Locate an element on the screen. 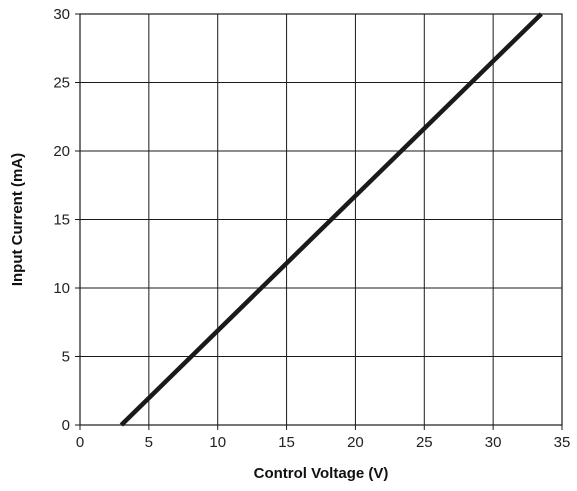 This screenshot has width=577, height=491. y-tick-label: 25 is located at coordinates (61, 83).